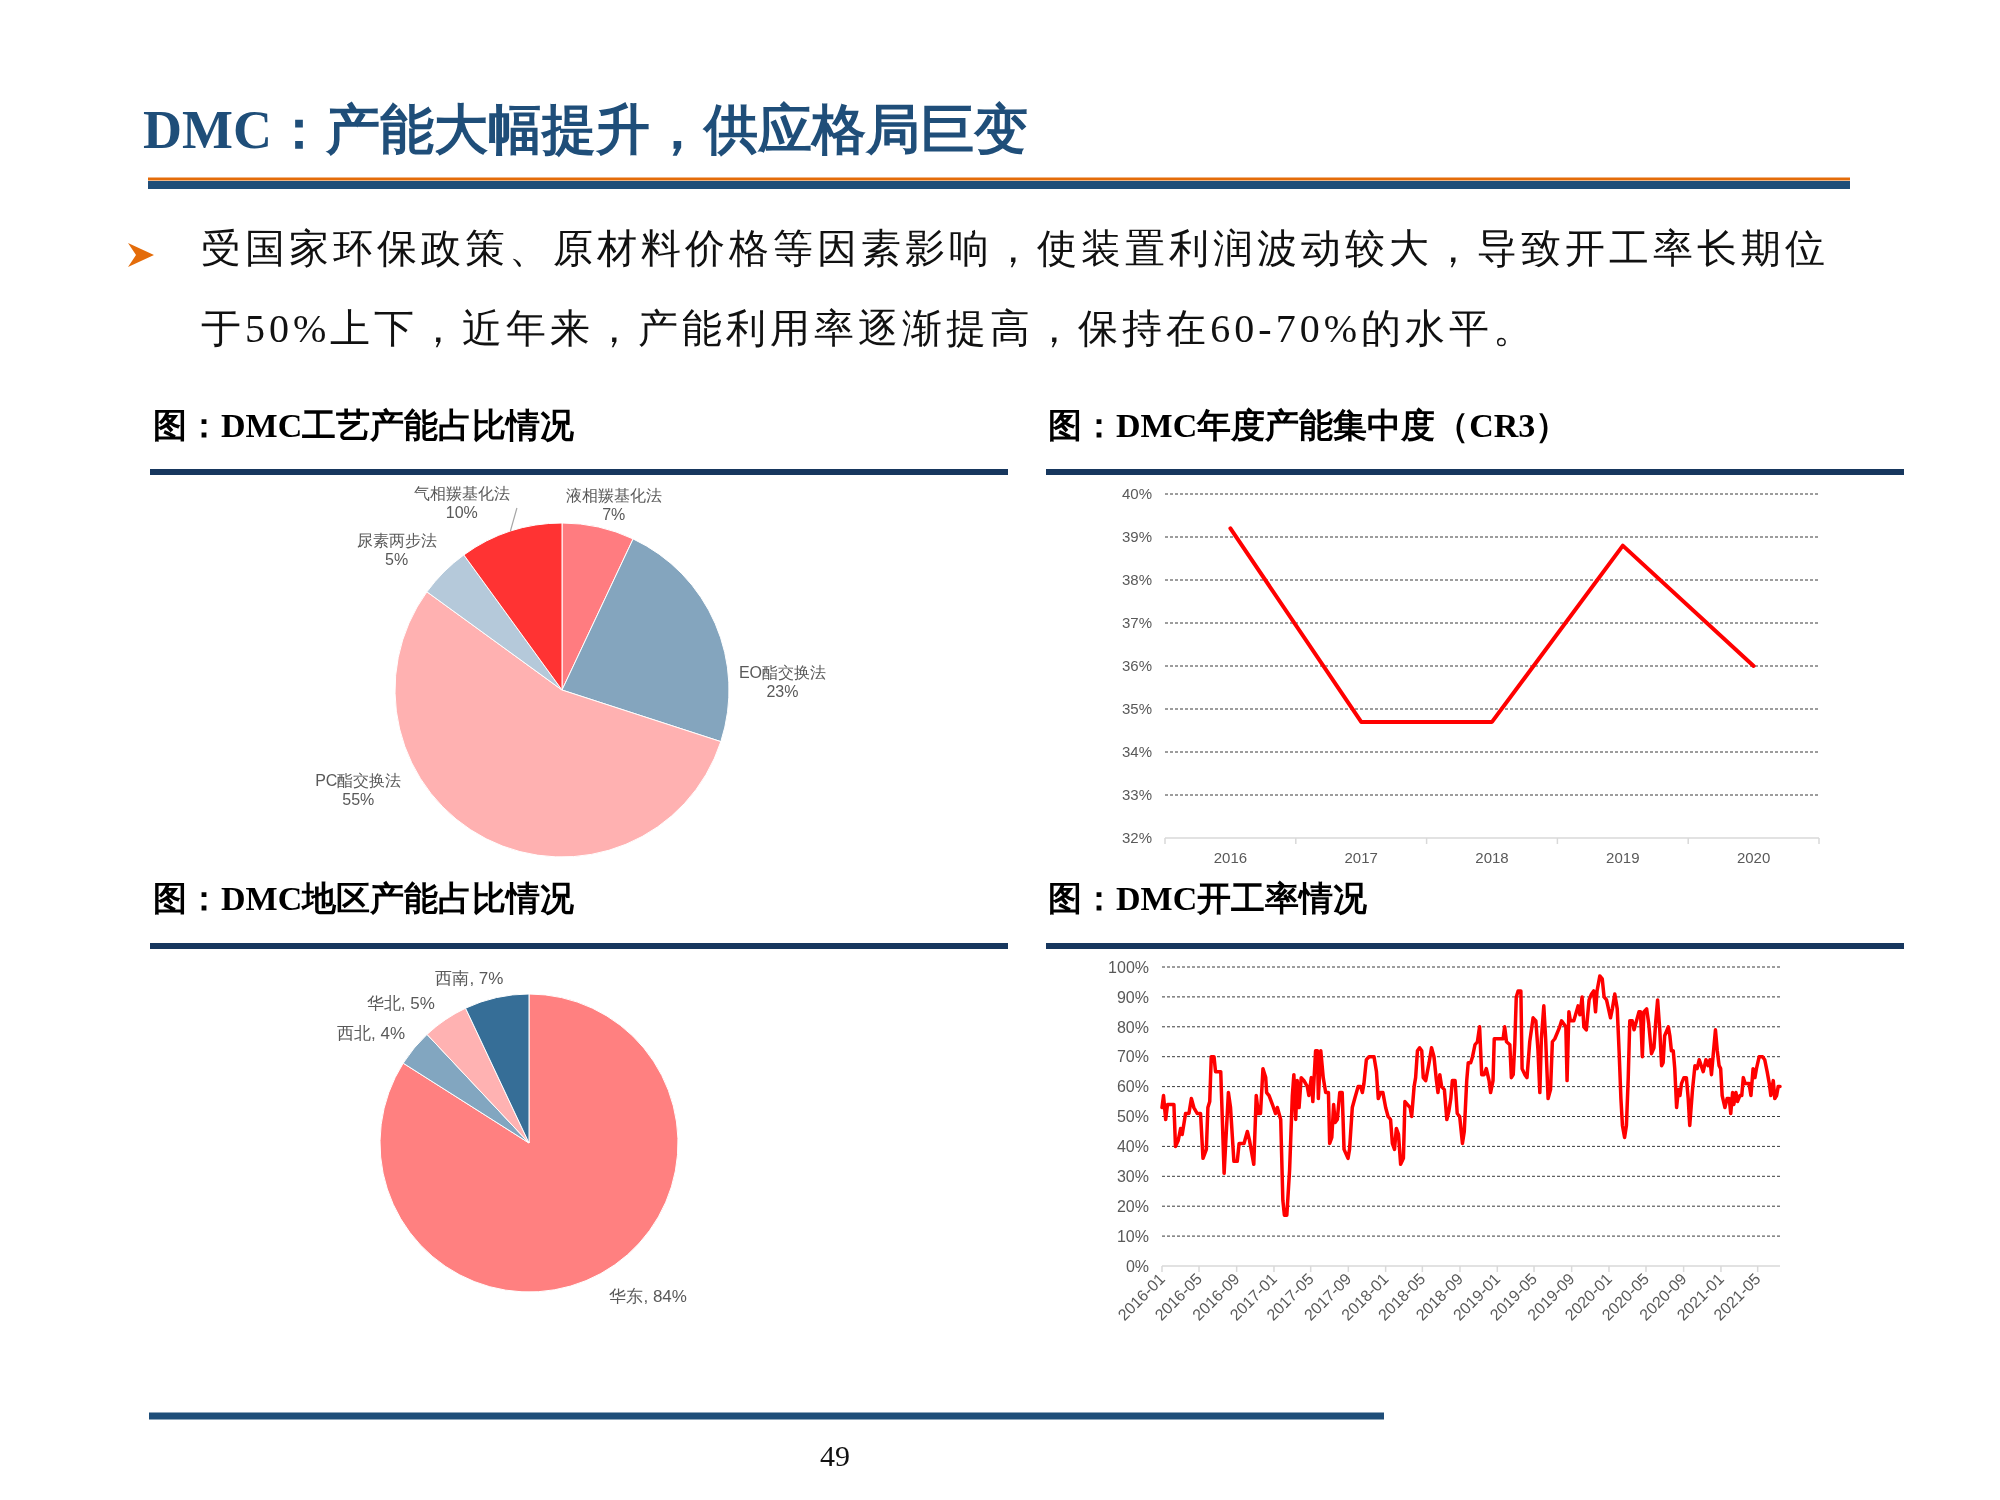  I want to click on slice-label: 液相羰基化法, so click(613, 495).